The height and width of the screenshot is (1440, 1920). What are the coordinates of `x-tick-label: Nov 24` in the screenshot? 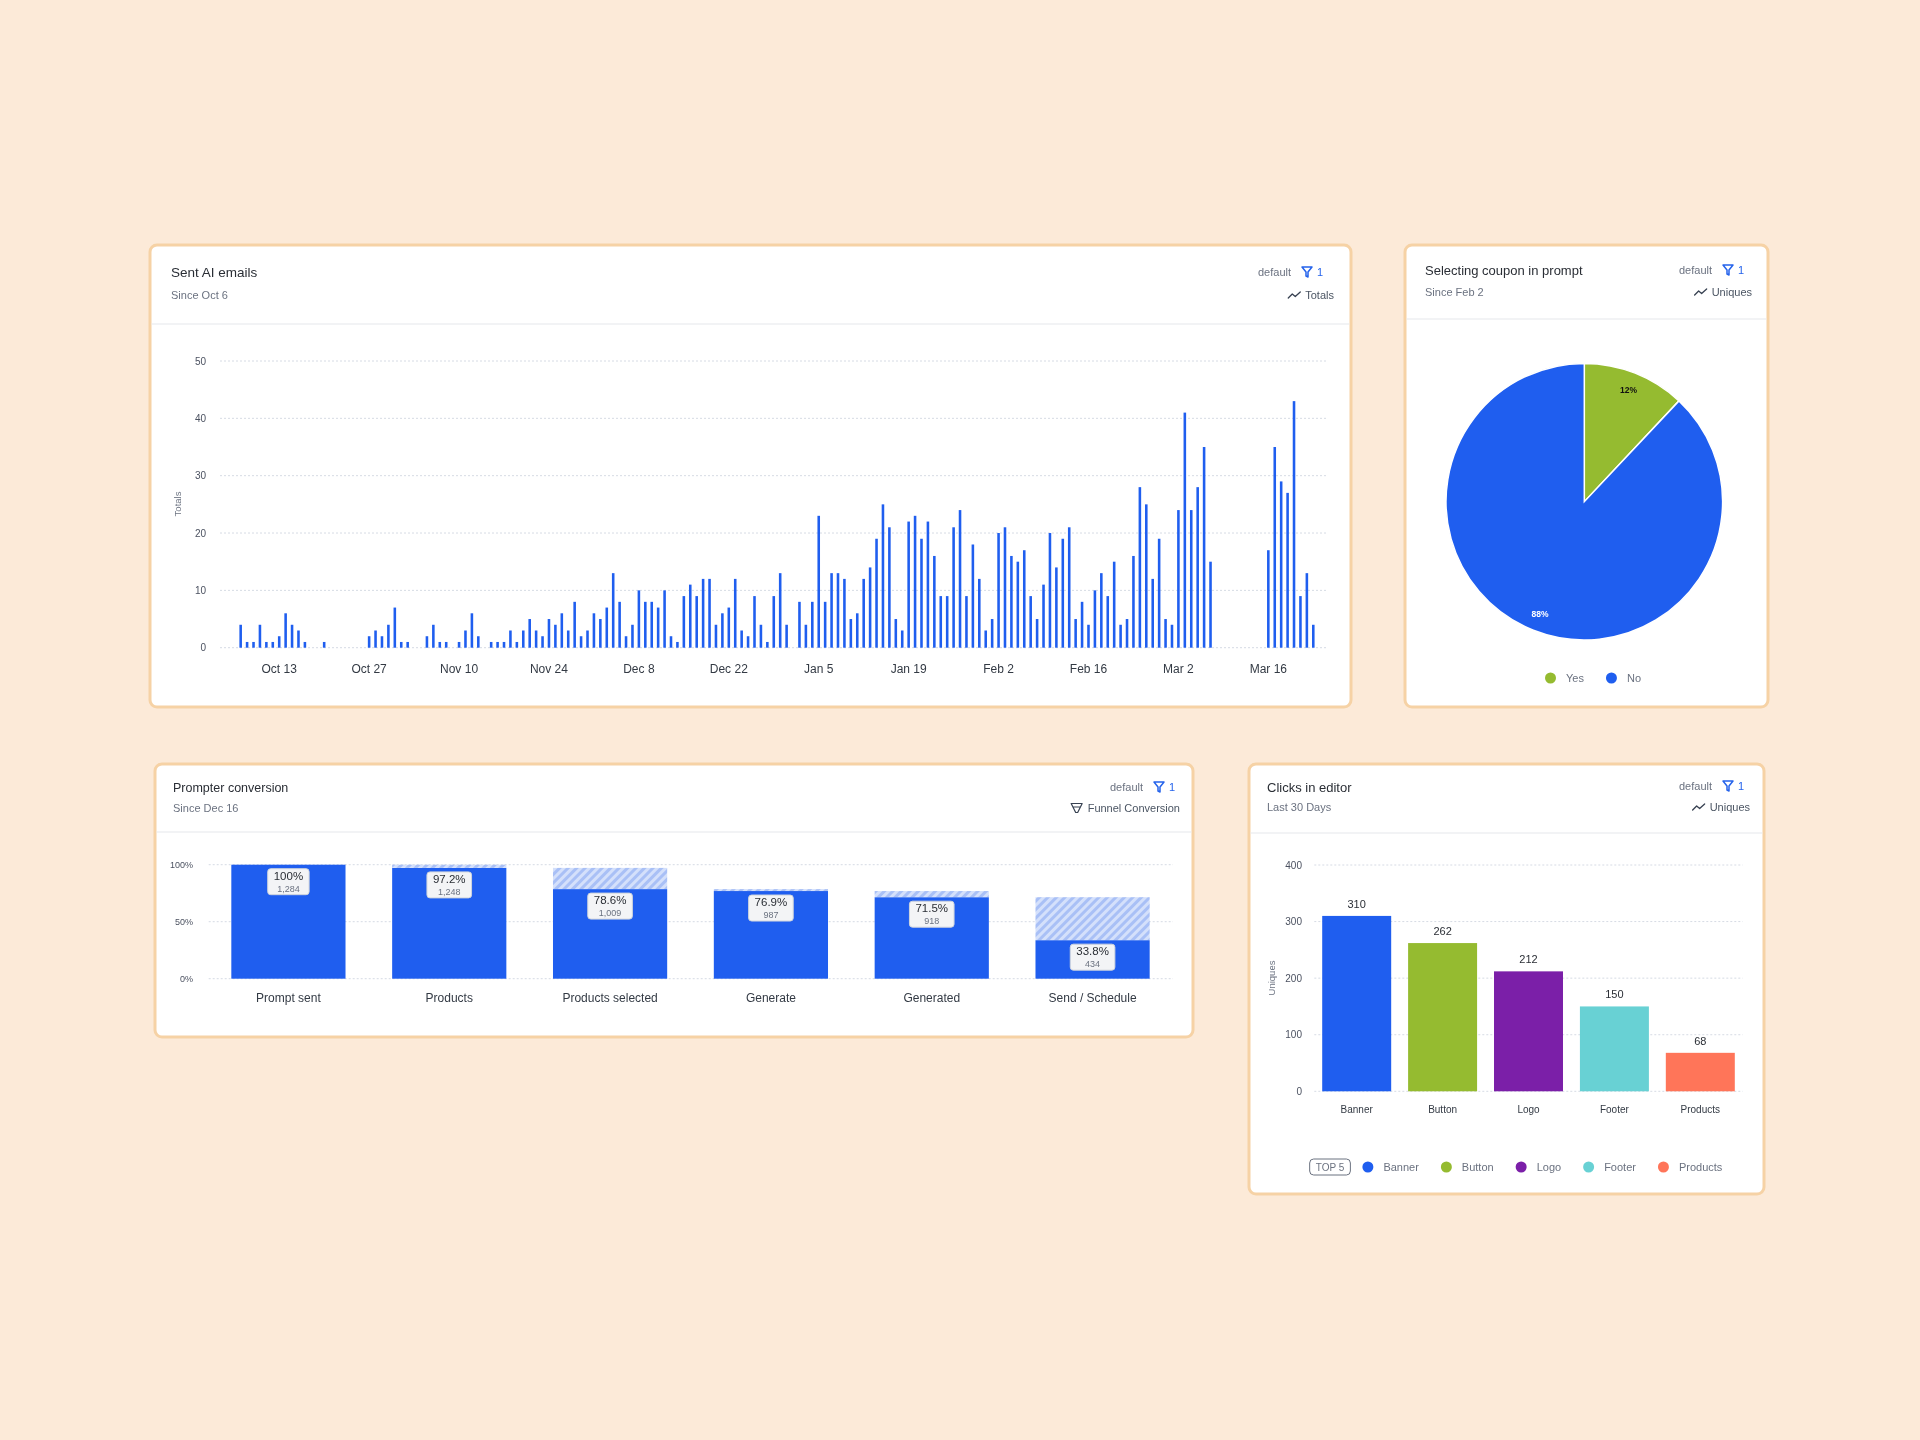 It's located at (549, 669).